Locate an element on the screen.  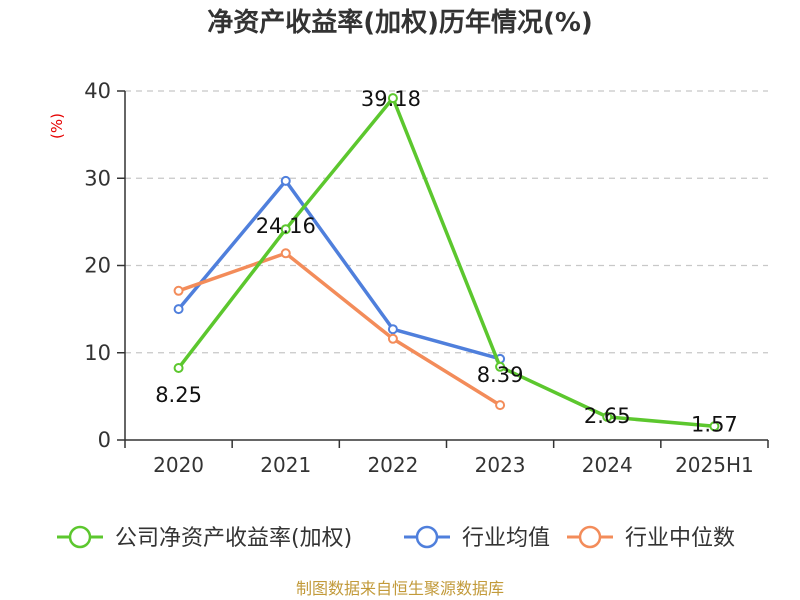
legend-label: 公司净资产收益率(加权) is located at coordinates (233, 538).